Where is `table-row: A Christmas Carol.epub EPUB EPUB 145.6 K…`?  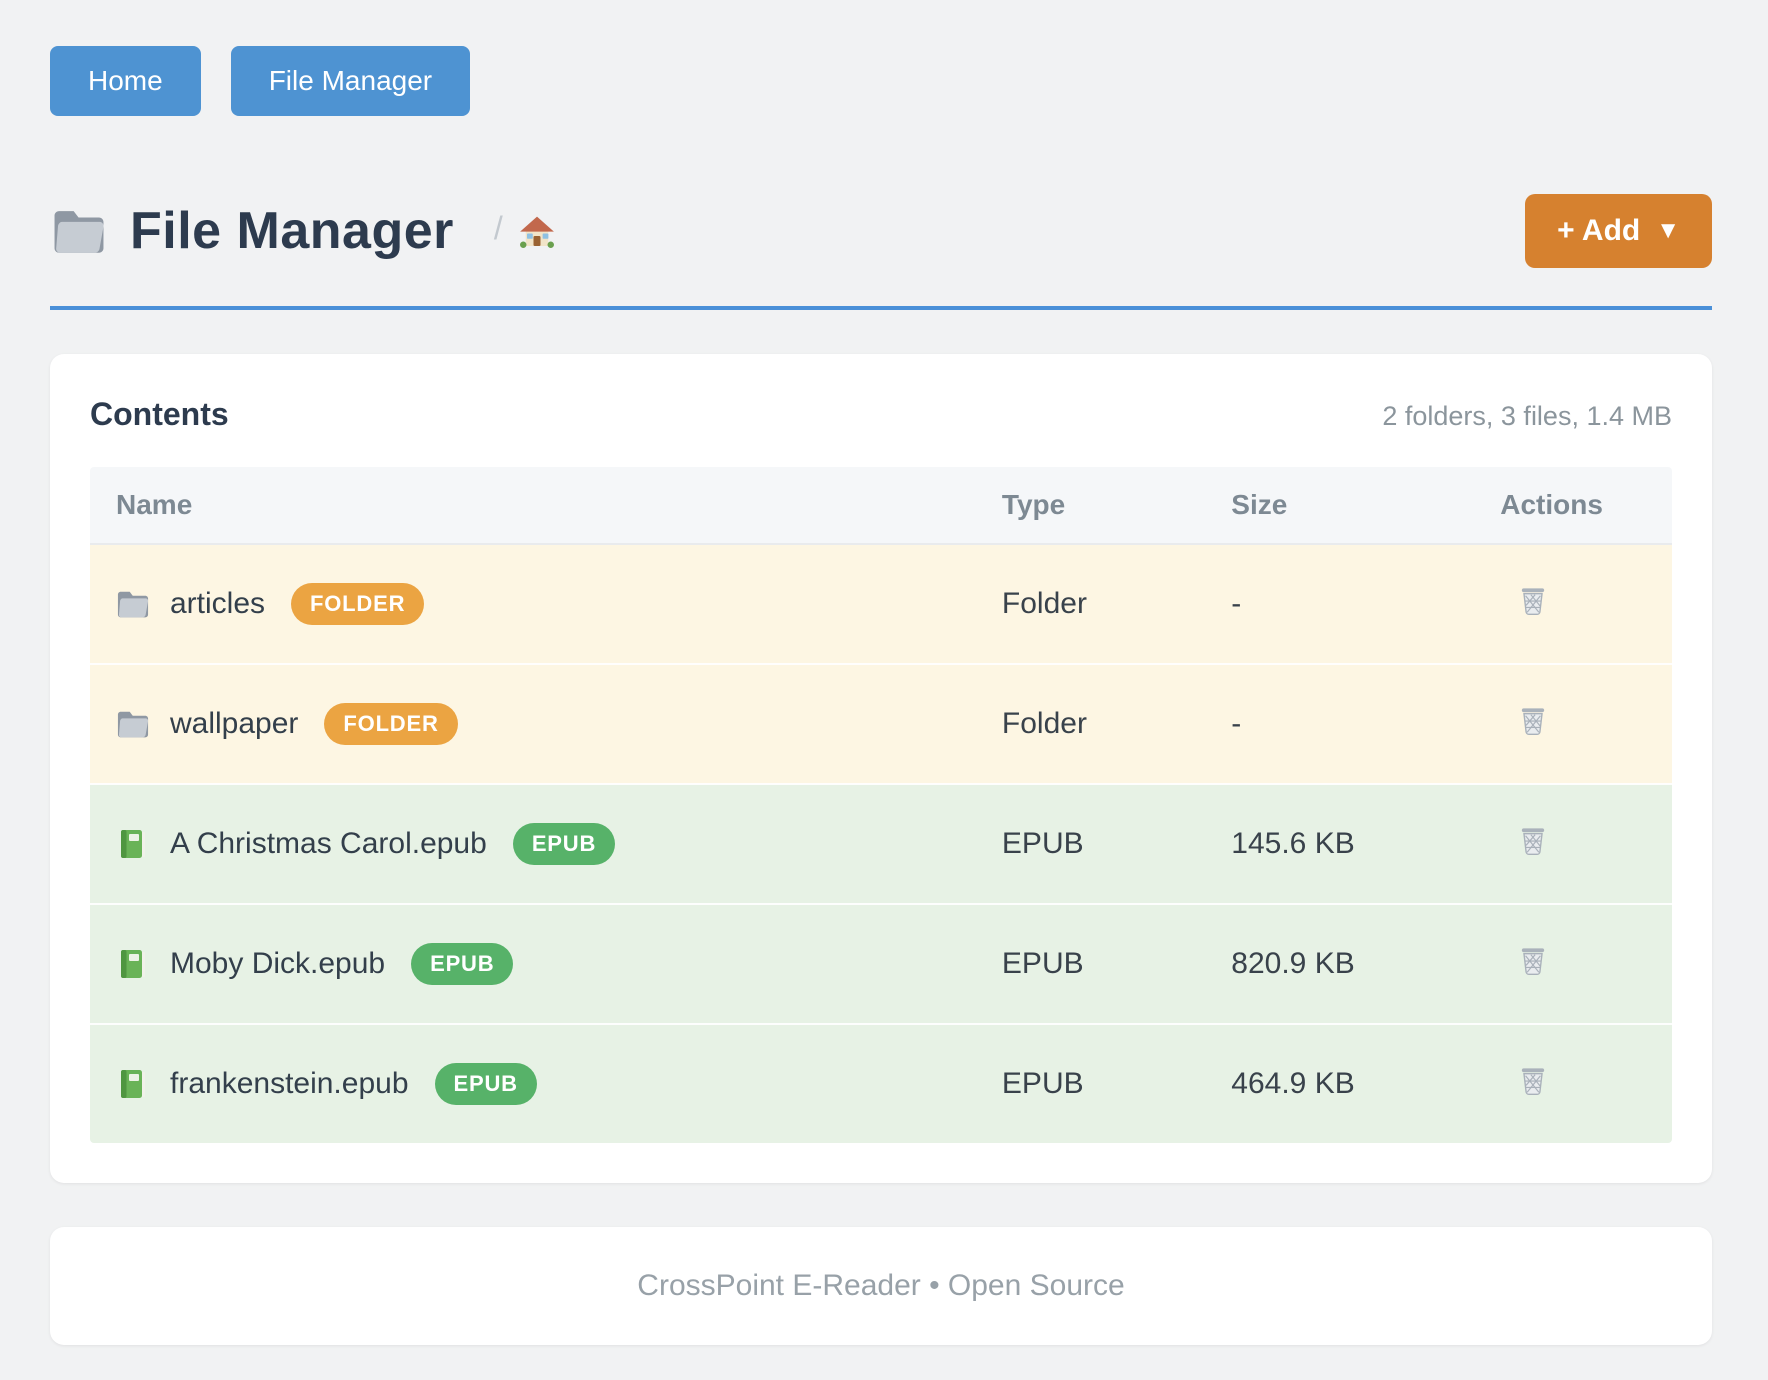
table-row: A Christmas Carol.epub EPUB EPUB 145.6 K… is located at coordinates (881, 843).